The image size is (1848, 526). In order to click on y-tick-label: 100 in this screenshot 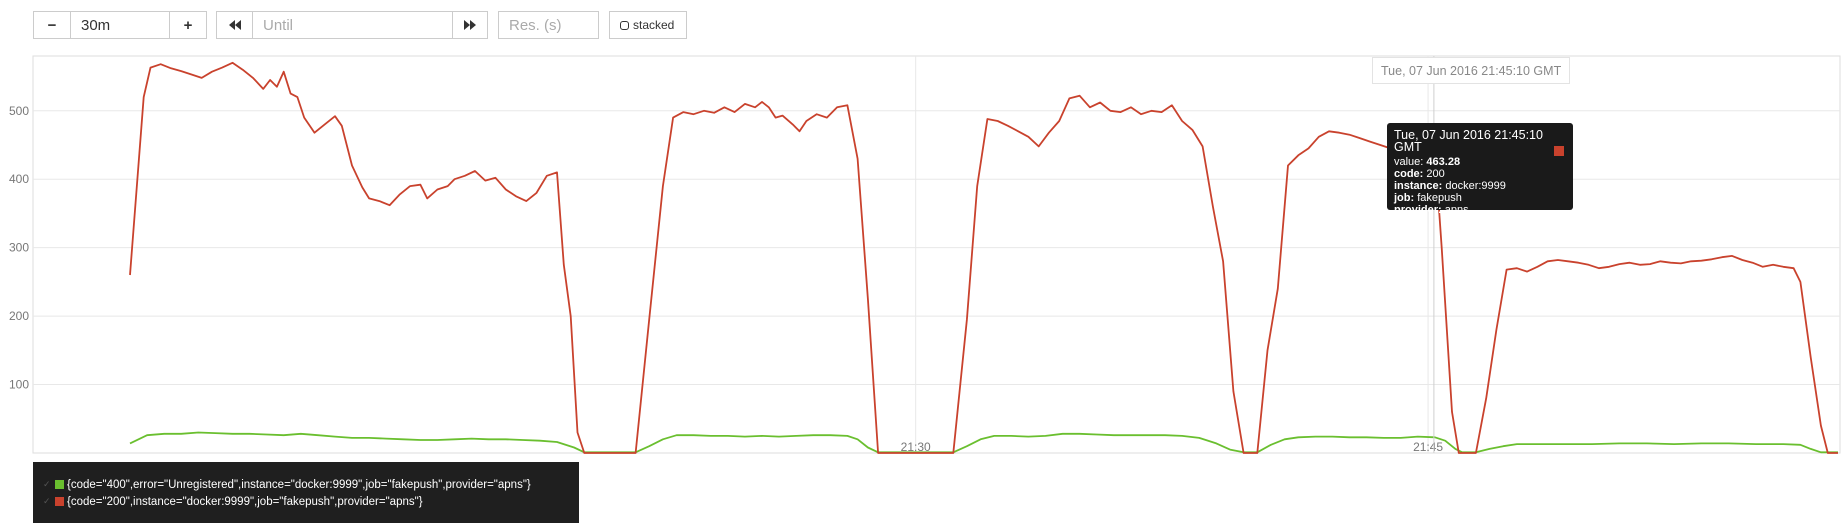, I will do `click(19, 385)`.